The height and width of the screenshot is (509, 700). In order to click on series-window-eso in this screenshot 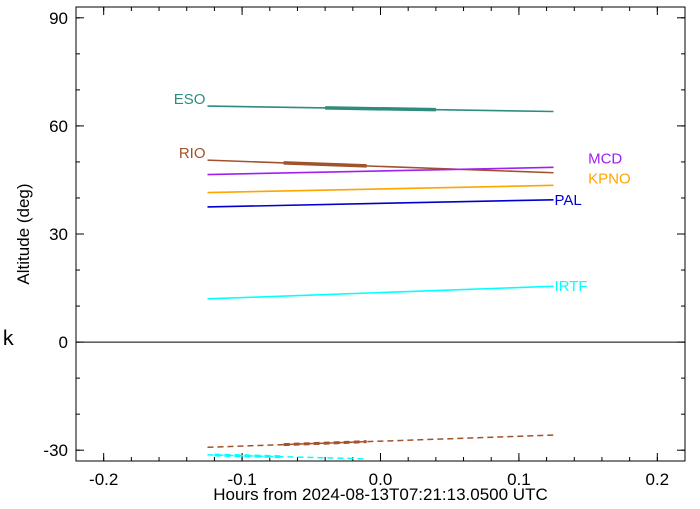, I will do `click(380, 109)`.